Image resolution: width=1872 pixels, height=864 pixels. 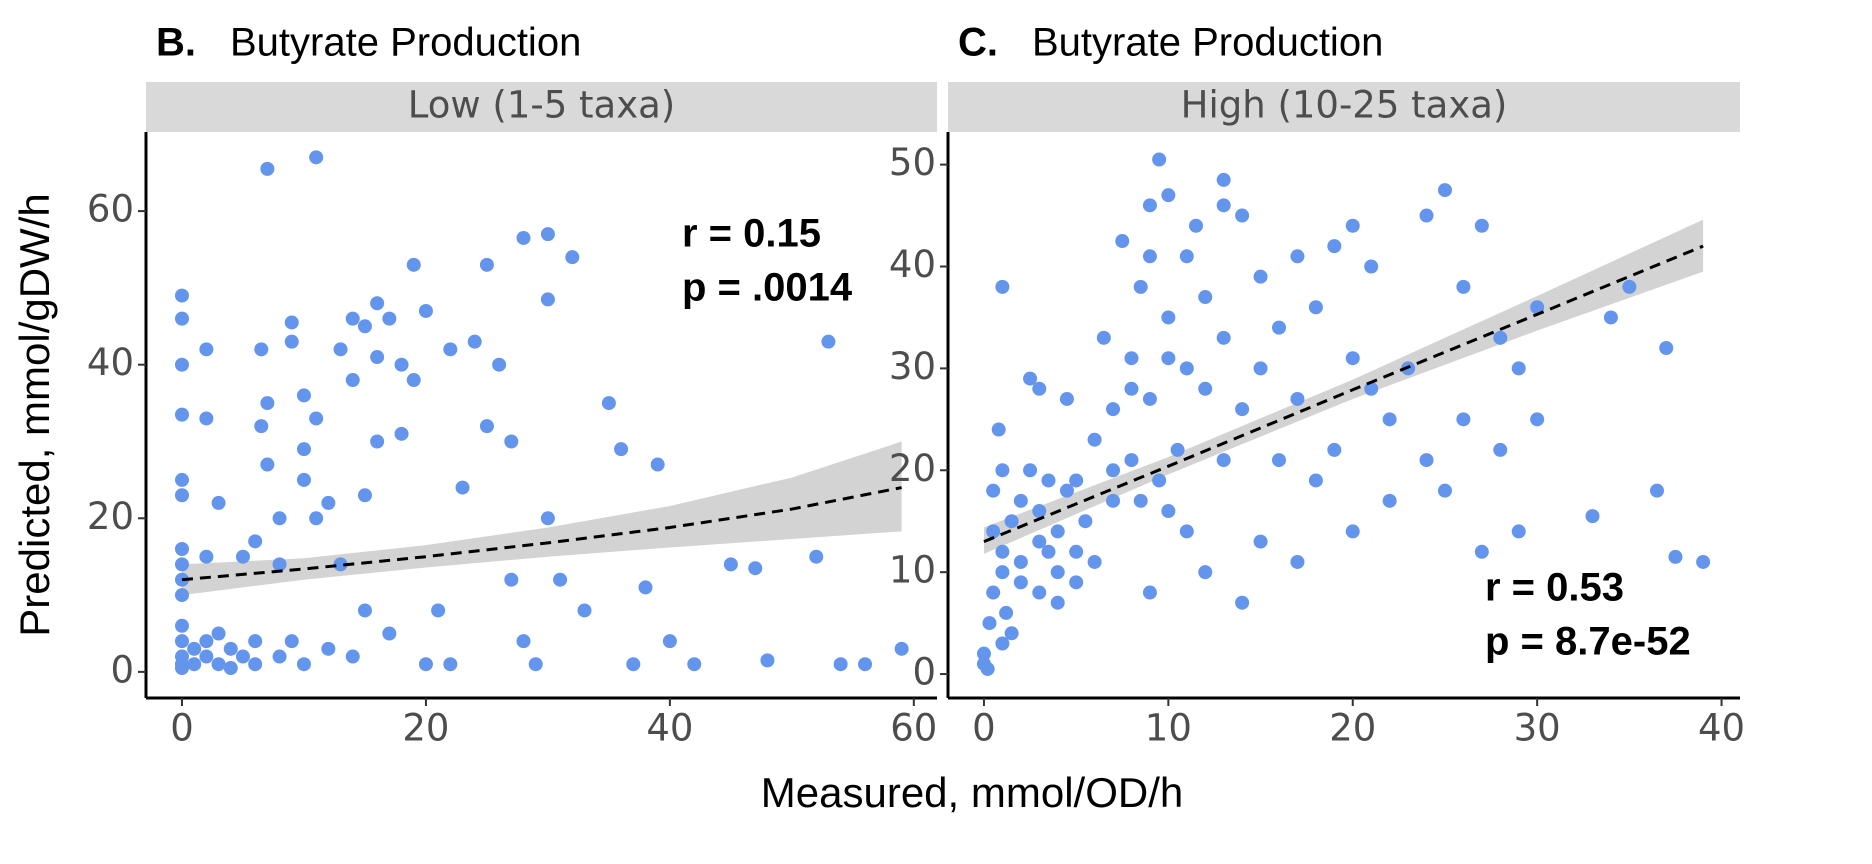 I want to click on y-tick-label: 20, so click(x=912, y=468).